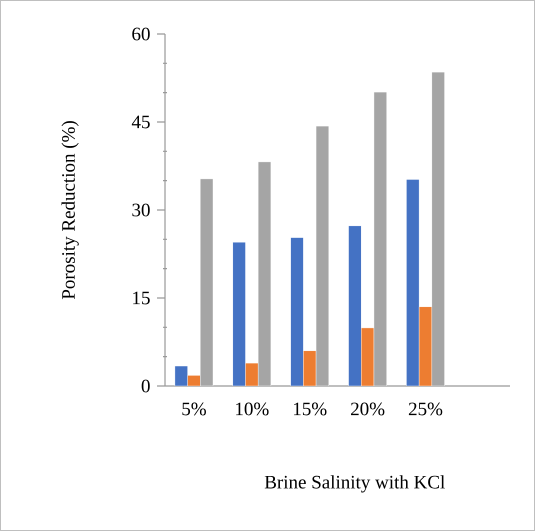  What do you see at coordinates (141, 34) in the screenshot?
I see `y-tick-label: 60` at bounding box center [141, 34].